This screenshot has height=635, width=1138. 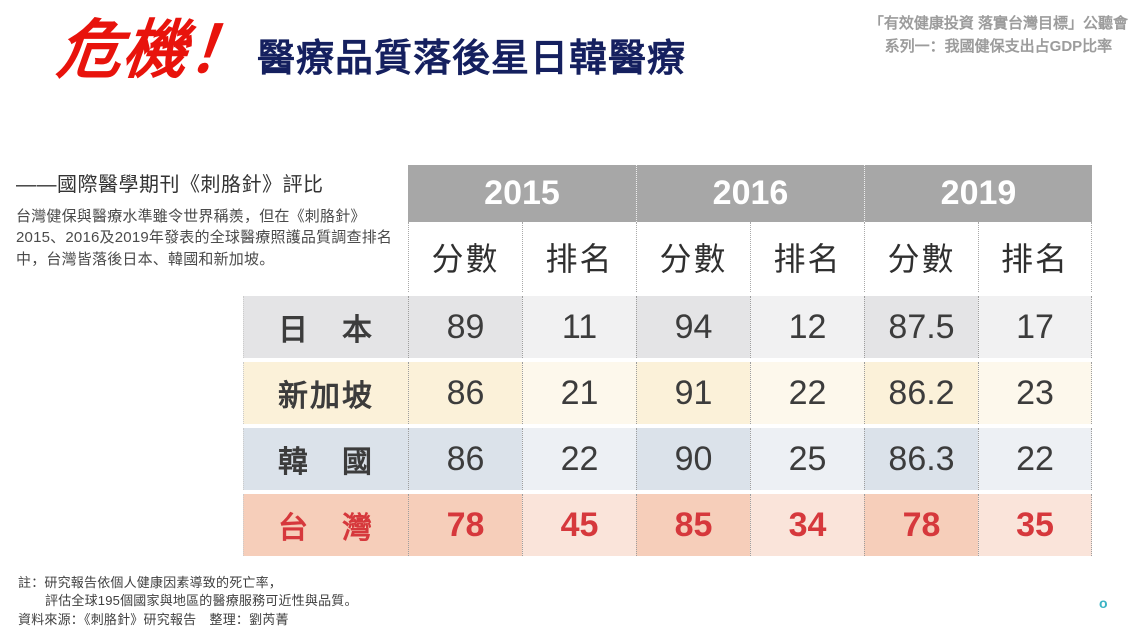 I want to click on score-cell: 94, so click(x=693, y=327).